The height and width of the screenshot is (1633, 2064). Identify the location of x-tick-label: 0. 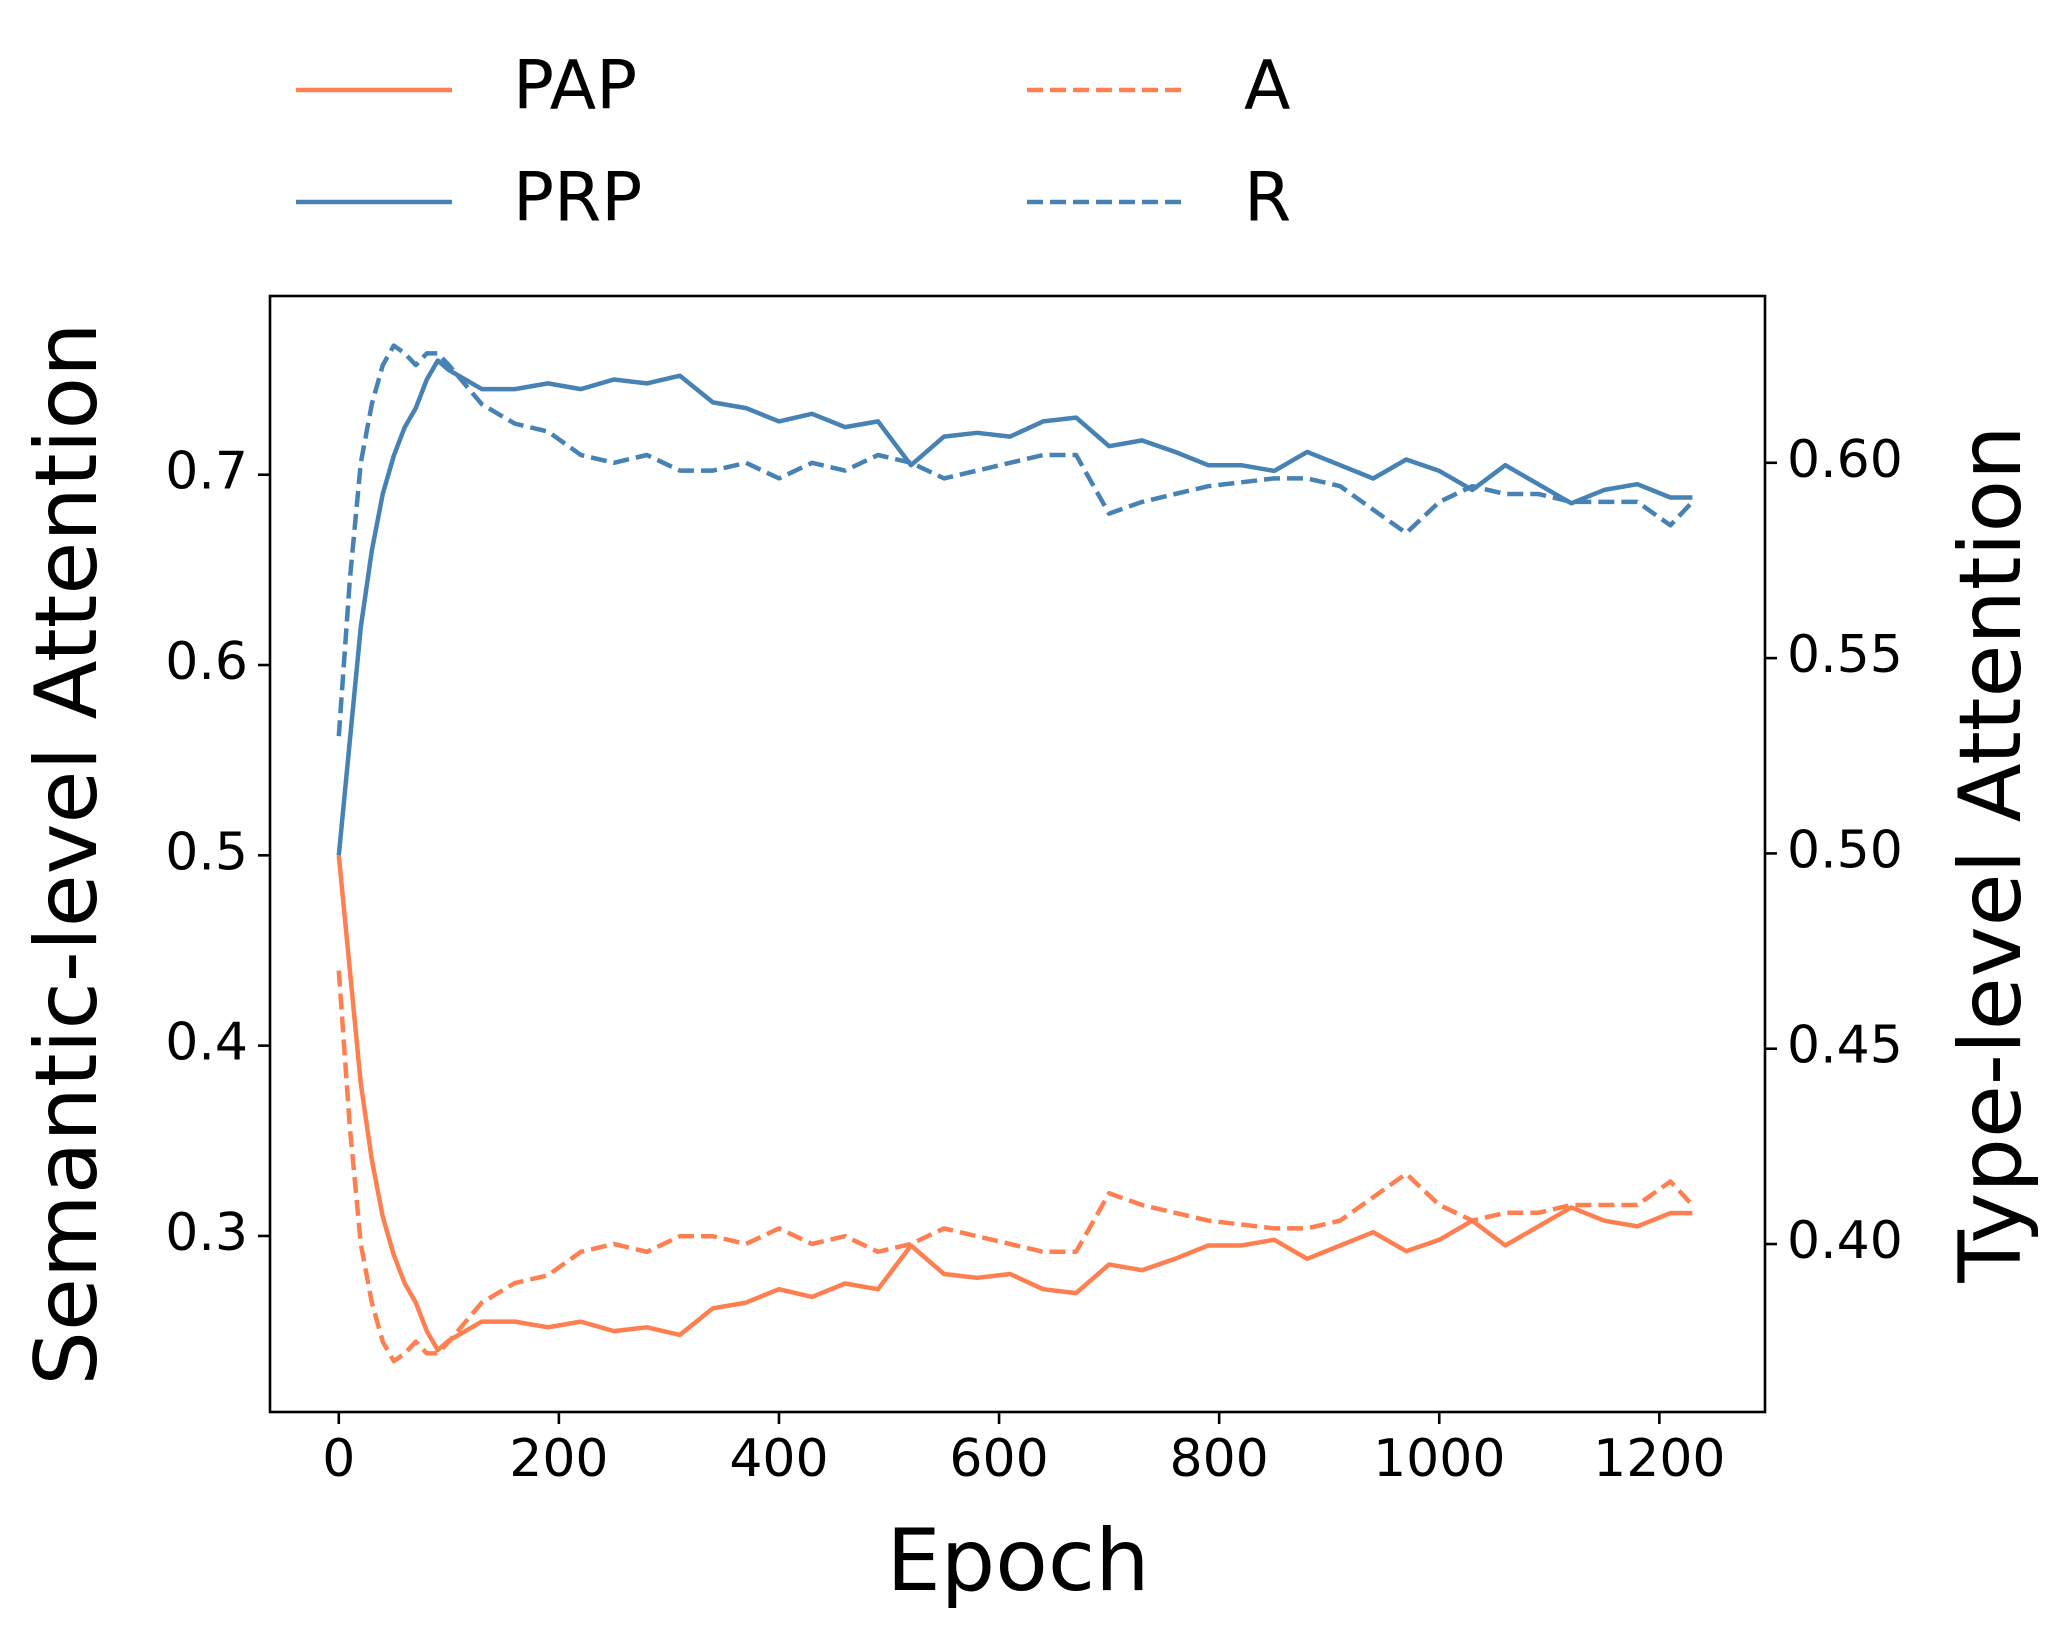
(338, 1459).